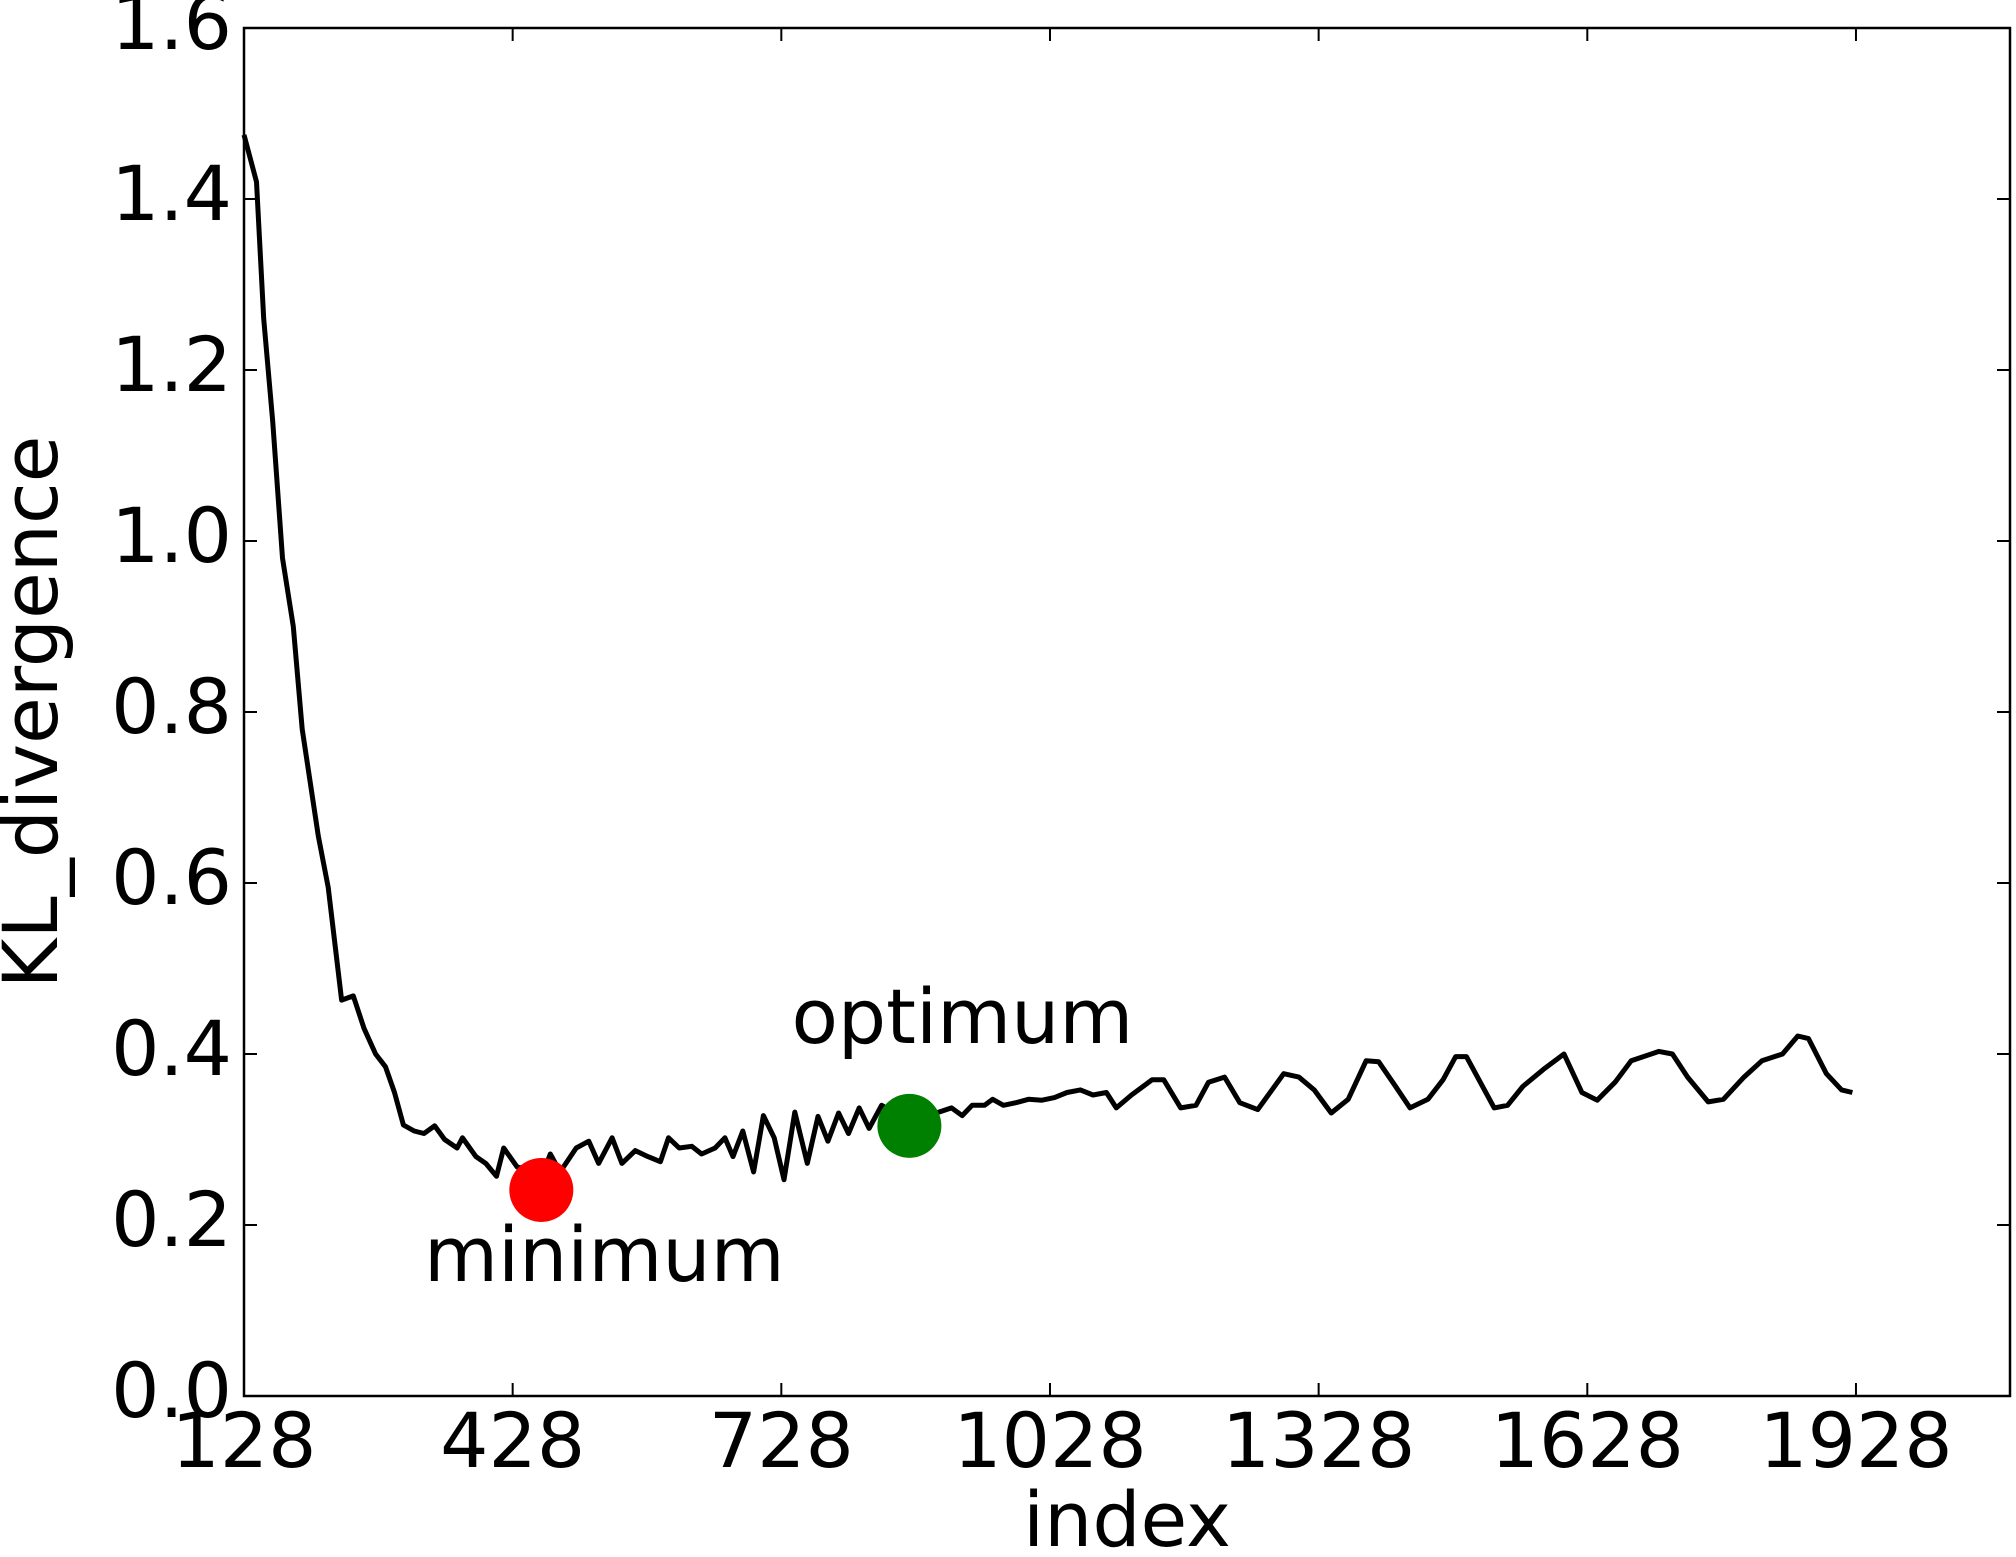 The width and height of the screenshot is (2016, 1557). Describe the element at coordinates (171, 193) in the screenshot. I see `y-tick-label: 1.4` at that location.